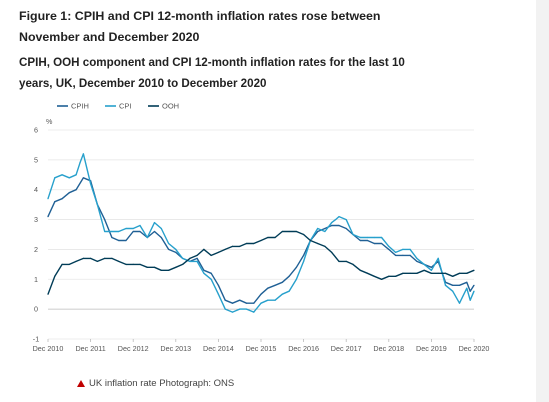 The width and height of the screenshot is (549, 402). I want to click on x-tick-label: Dec 2019, so click(431, 348).